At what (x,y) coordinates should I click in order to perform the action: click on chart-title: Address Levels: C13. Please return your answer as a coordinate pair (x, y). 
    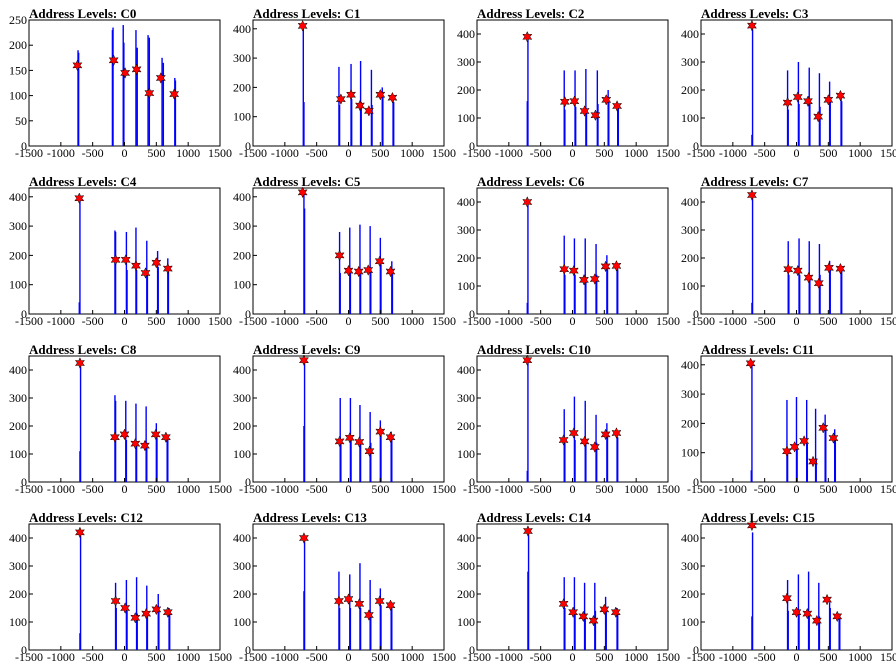
    Looking at the image, I should click on (310, 517).